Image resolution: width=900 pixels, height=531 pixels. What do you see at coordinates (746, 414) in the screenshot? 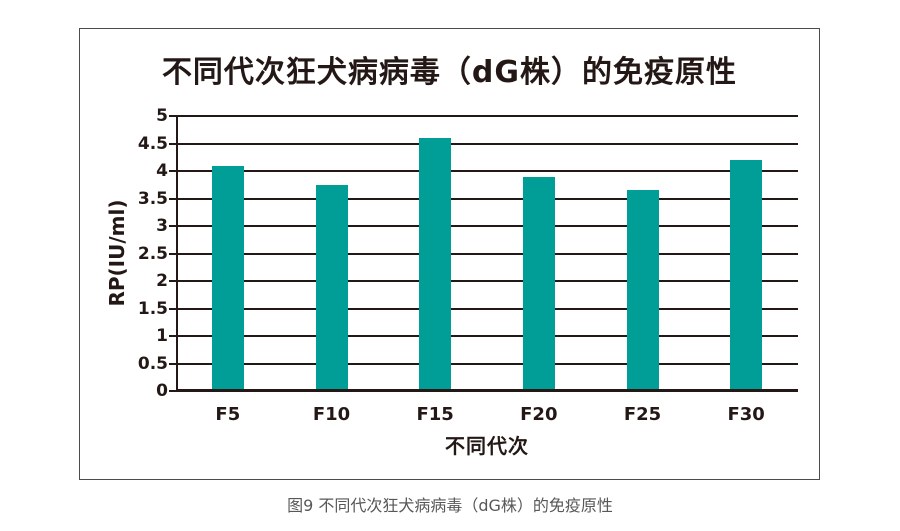
I see `x-tick-label-F30: F30` at bounding box center [746, 414].